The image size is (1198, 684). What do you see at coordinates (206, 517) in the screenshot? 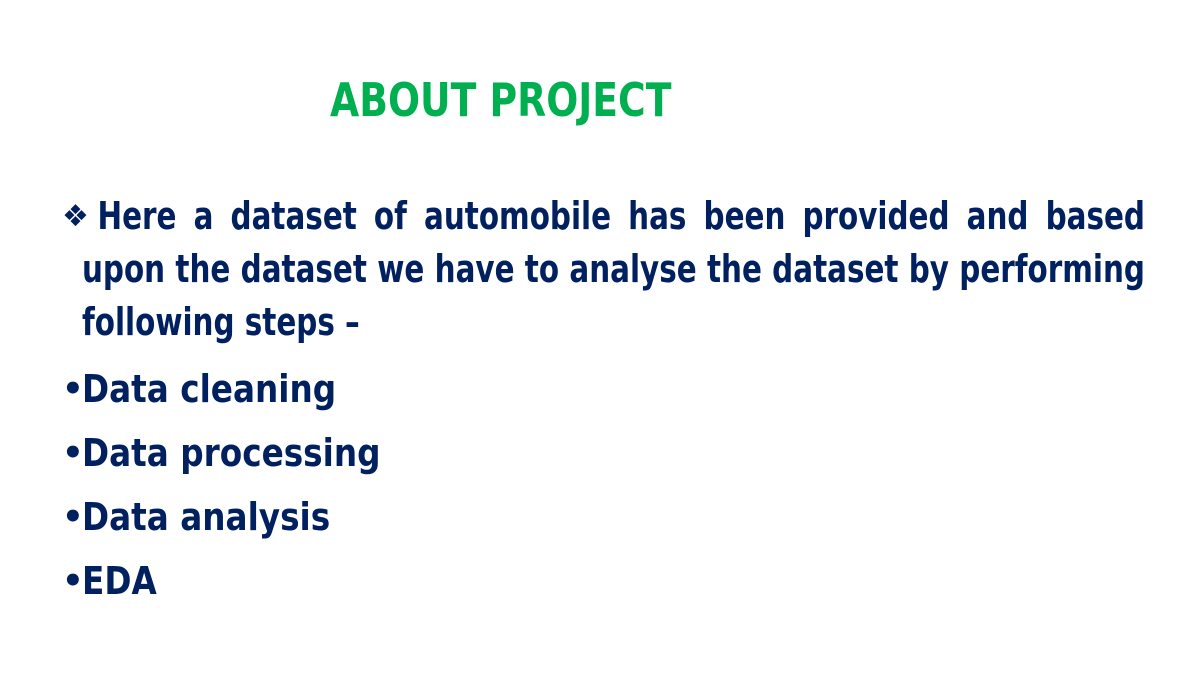
I see `step-label: Data analysis` at bounding box center [206, 517].